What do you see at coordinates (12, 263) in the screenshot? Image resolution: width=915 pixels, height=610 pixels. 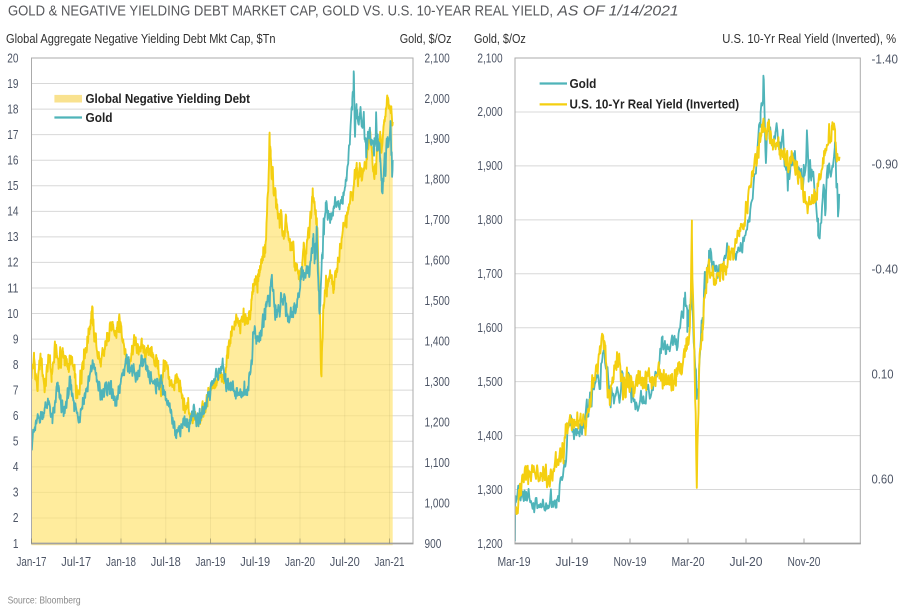 I see `svg-text: 12` at bounding box center [12, 263].